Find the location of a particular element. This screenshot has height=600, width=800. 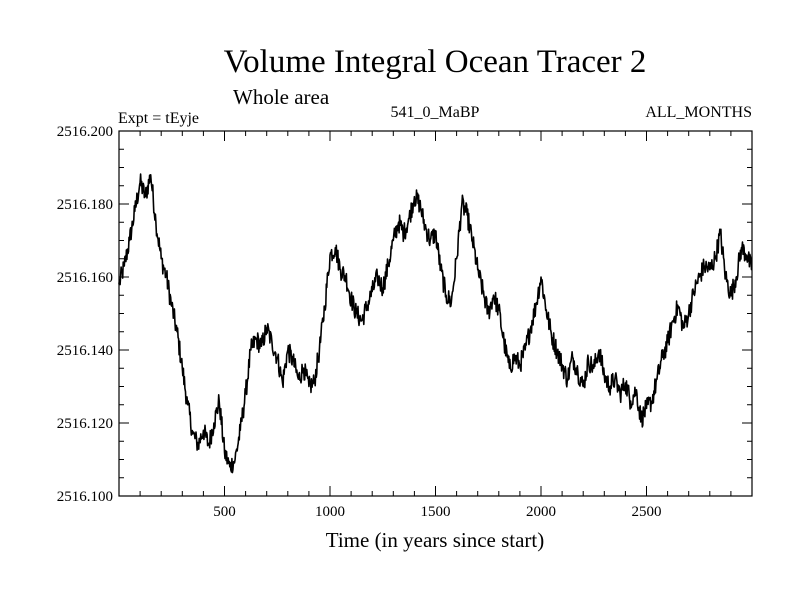

center-label: 541_0_MaBP is located at coordinates (435, 112).